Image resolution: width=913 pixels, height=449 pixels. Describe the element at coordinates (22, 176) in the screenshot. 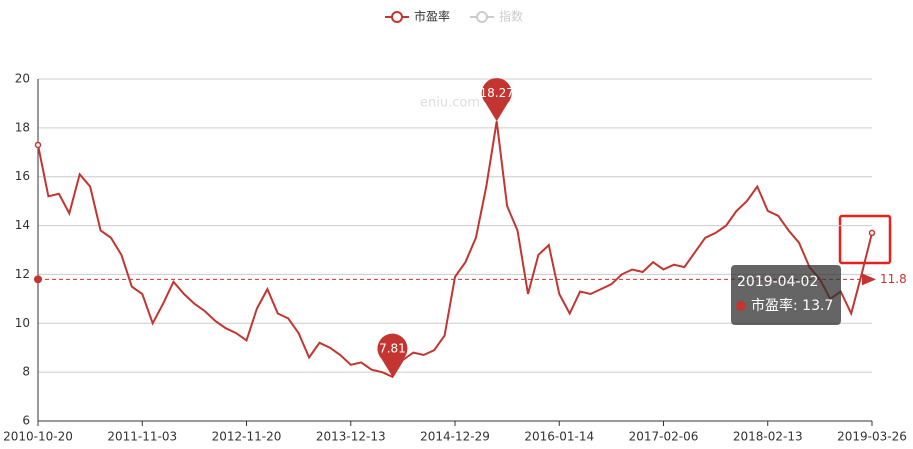

I see `y-tick-label: 16` at that location.